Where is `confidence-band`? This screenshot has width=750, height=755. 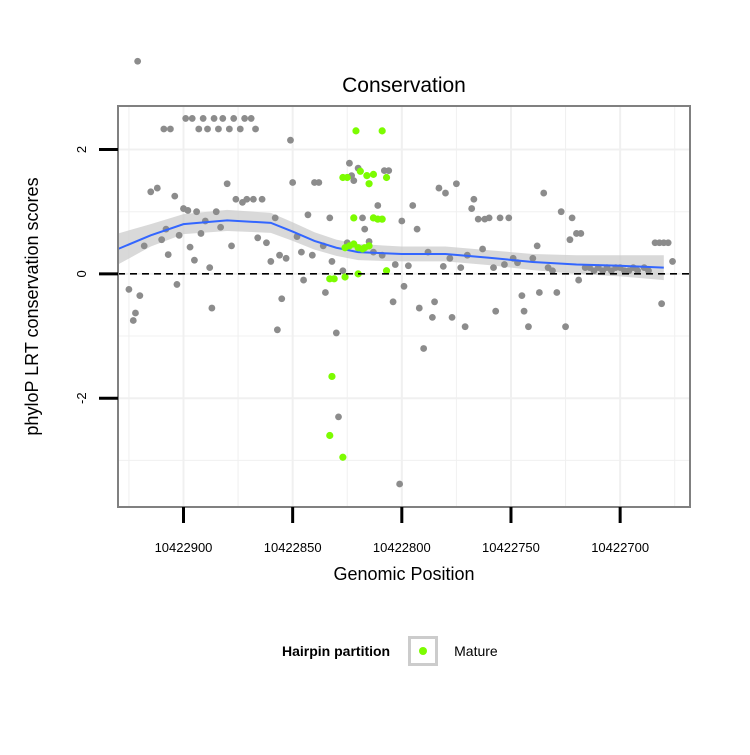
confidence-band is located at coordinates (391, 245).